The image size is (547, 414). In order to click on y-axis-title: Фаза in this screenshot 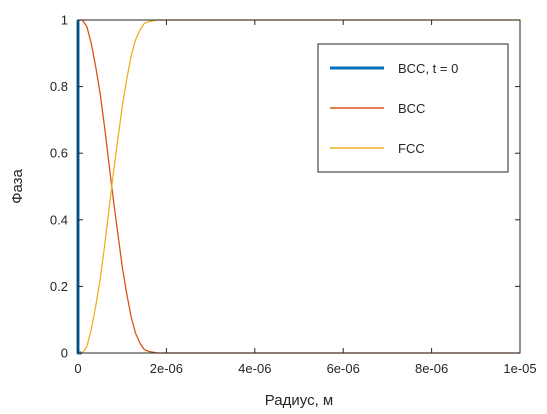, I will do `click(17, 185)`.